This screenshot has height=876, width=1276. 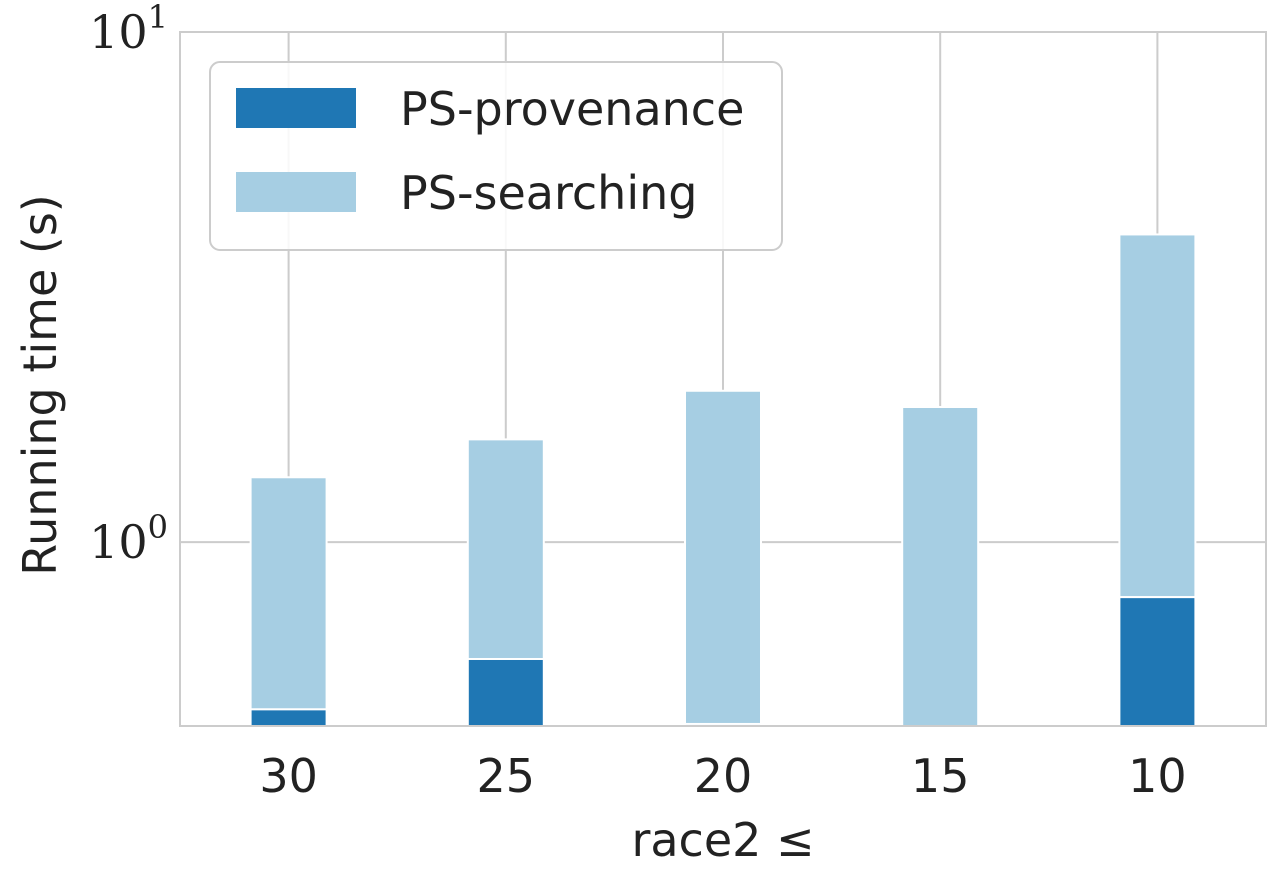 I want to click on legend-label-ps-searching: PS-searching, so click(x=548, y=193).